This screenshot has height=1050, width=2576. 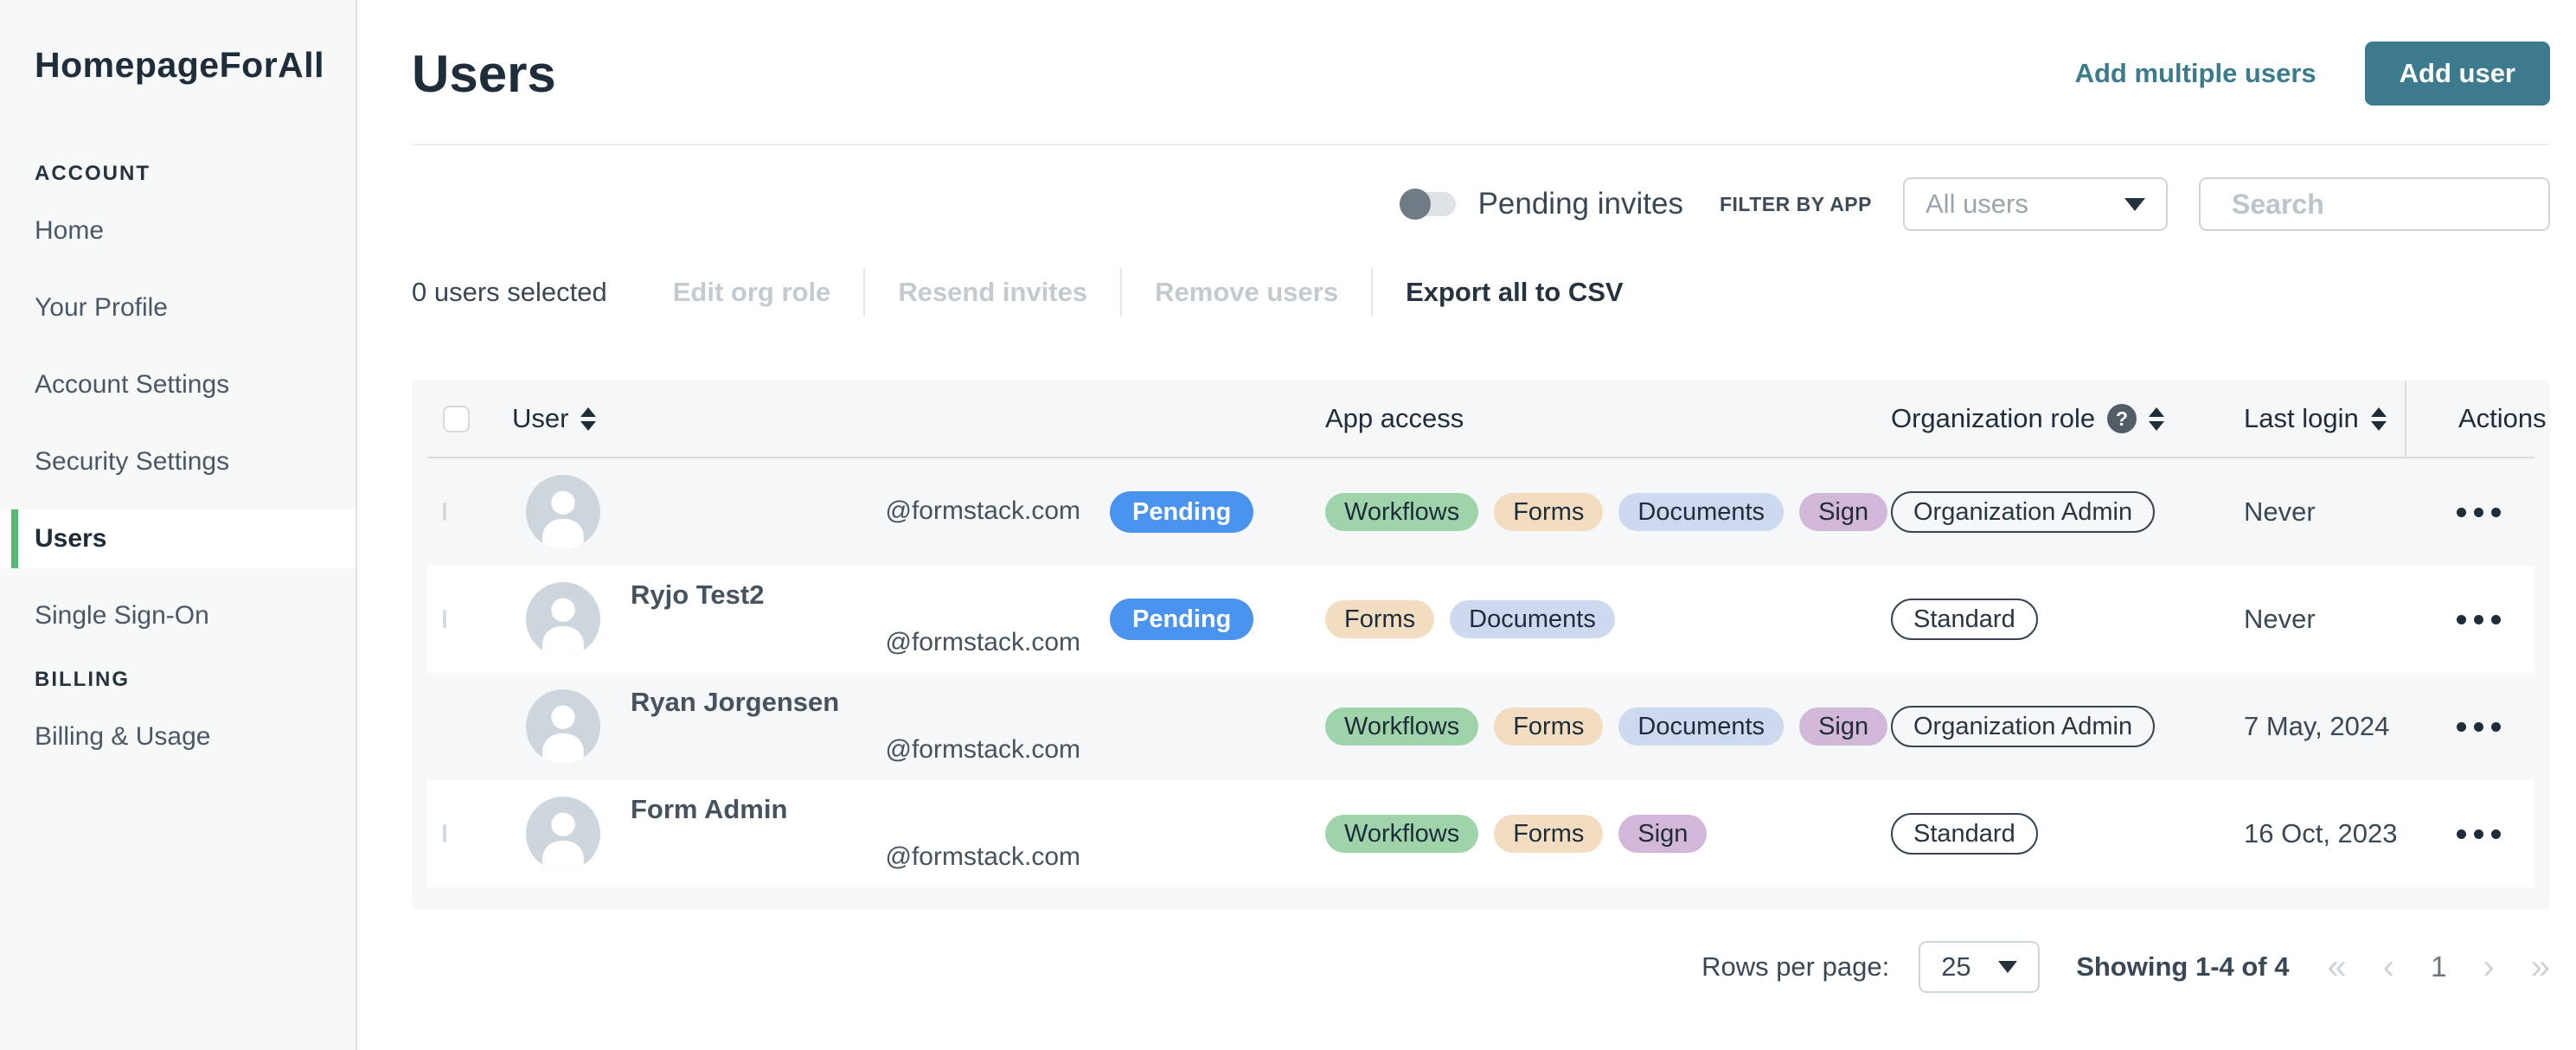 I want to click on next-page-icon: ›, so click(x=2489, y=967).